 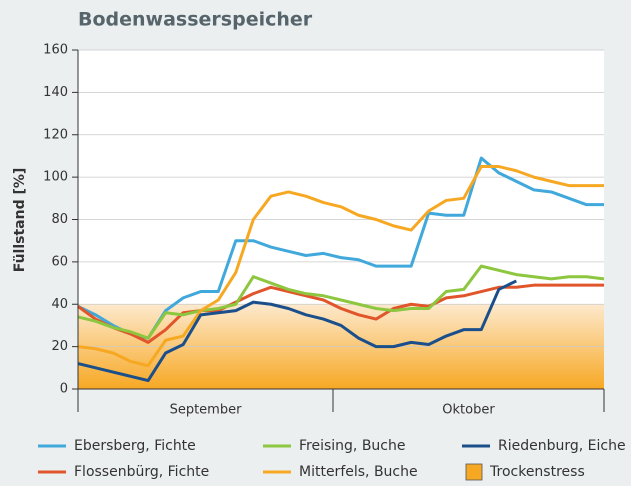 What do you see at coordinates (55, 50) in the screenshot?
I see `y-tick-label: 160` at bounding box center [55, 50].